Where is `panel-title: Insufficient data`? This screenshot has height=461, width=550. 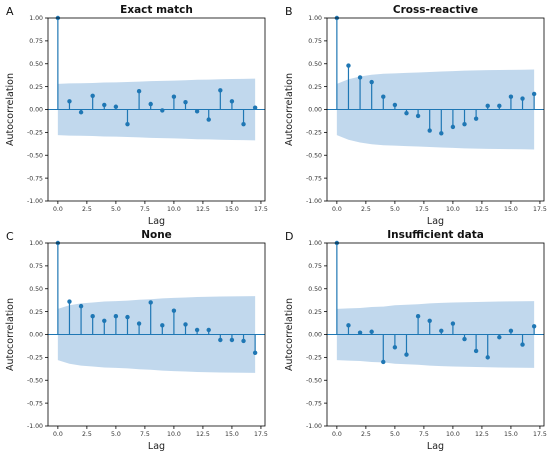
panel-title: Insufficient data is located at coordinates (435, 235).